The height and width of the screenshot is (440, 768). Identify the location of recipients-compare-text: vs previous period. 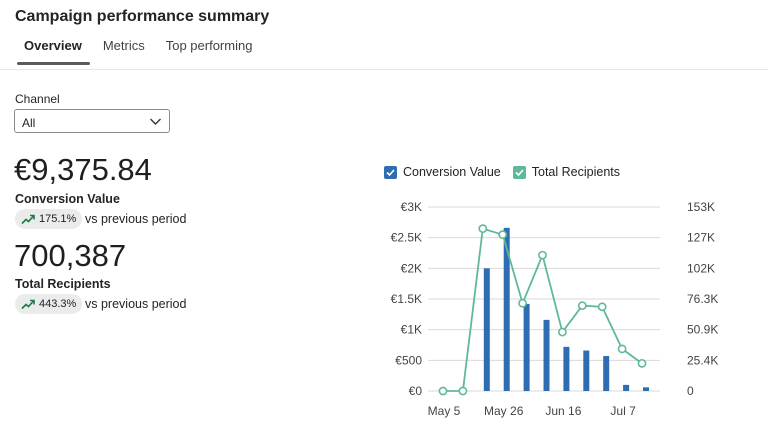
(136, 304).